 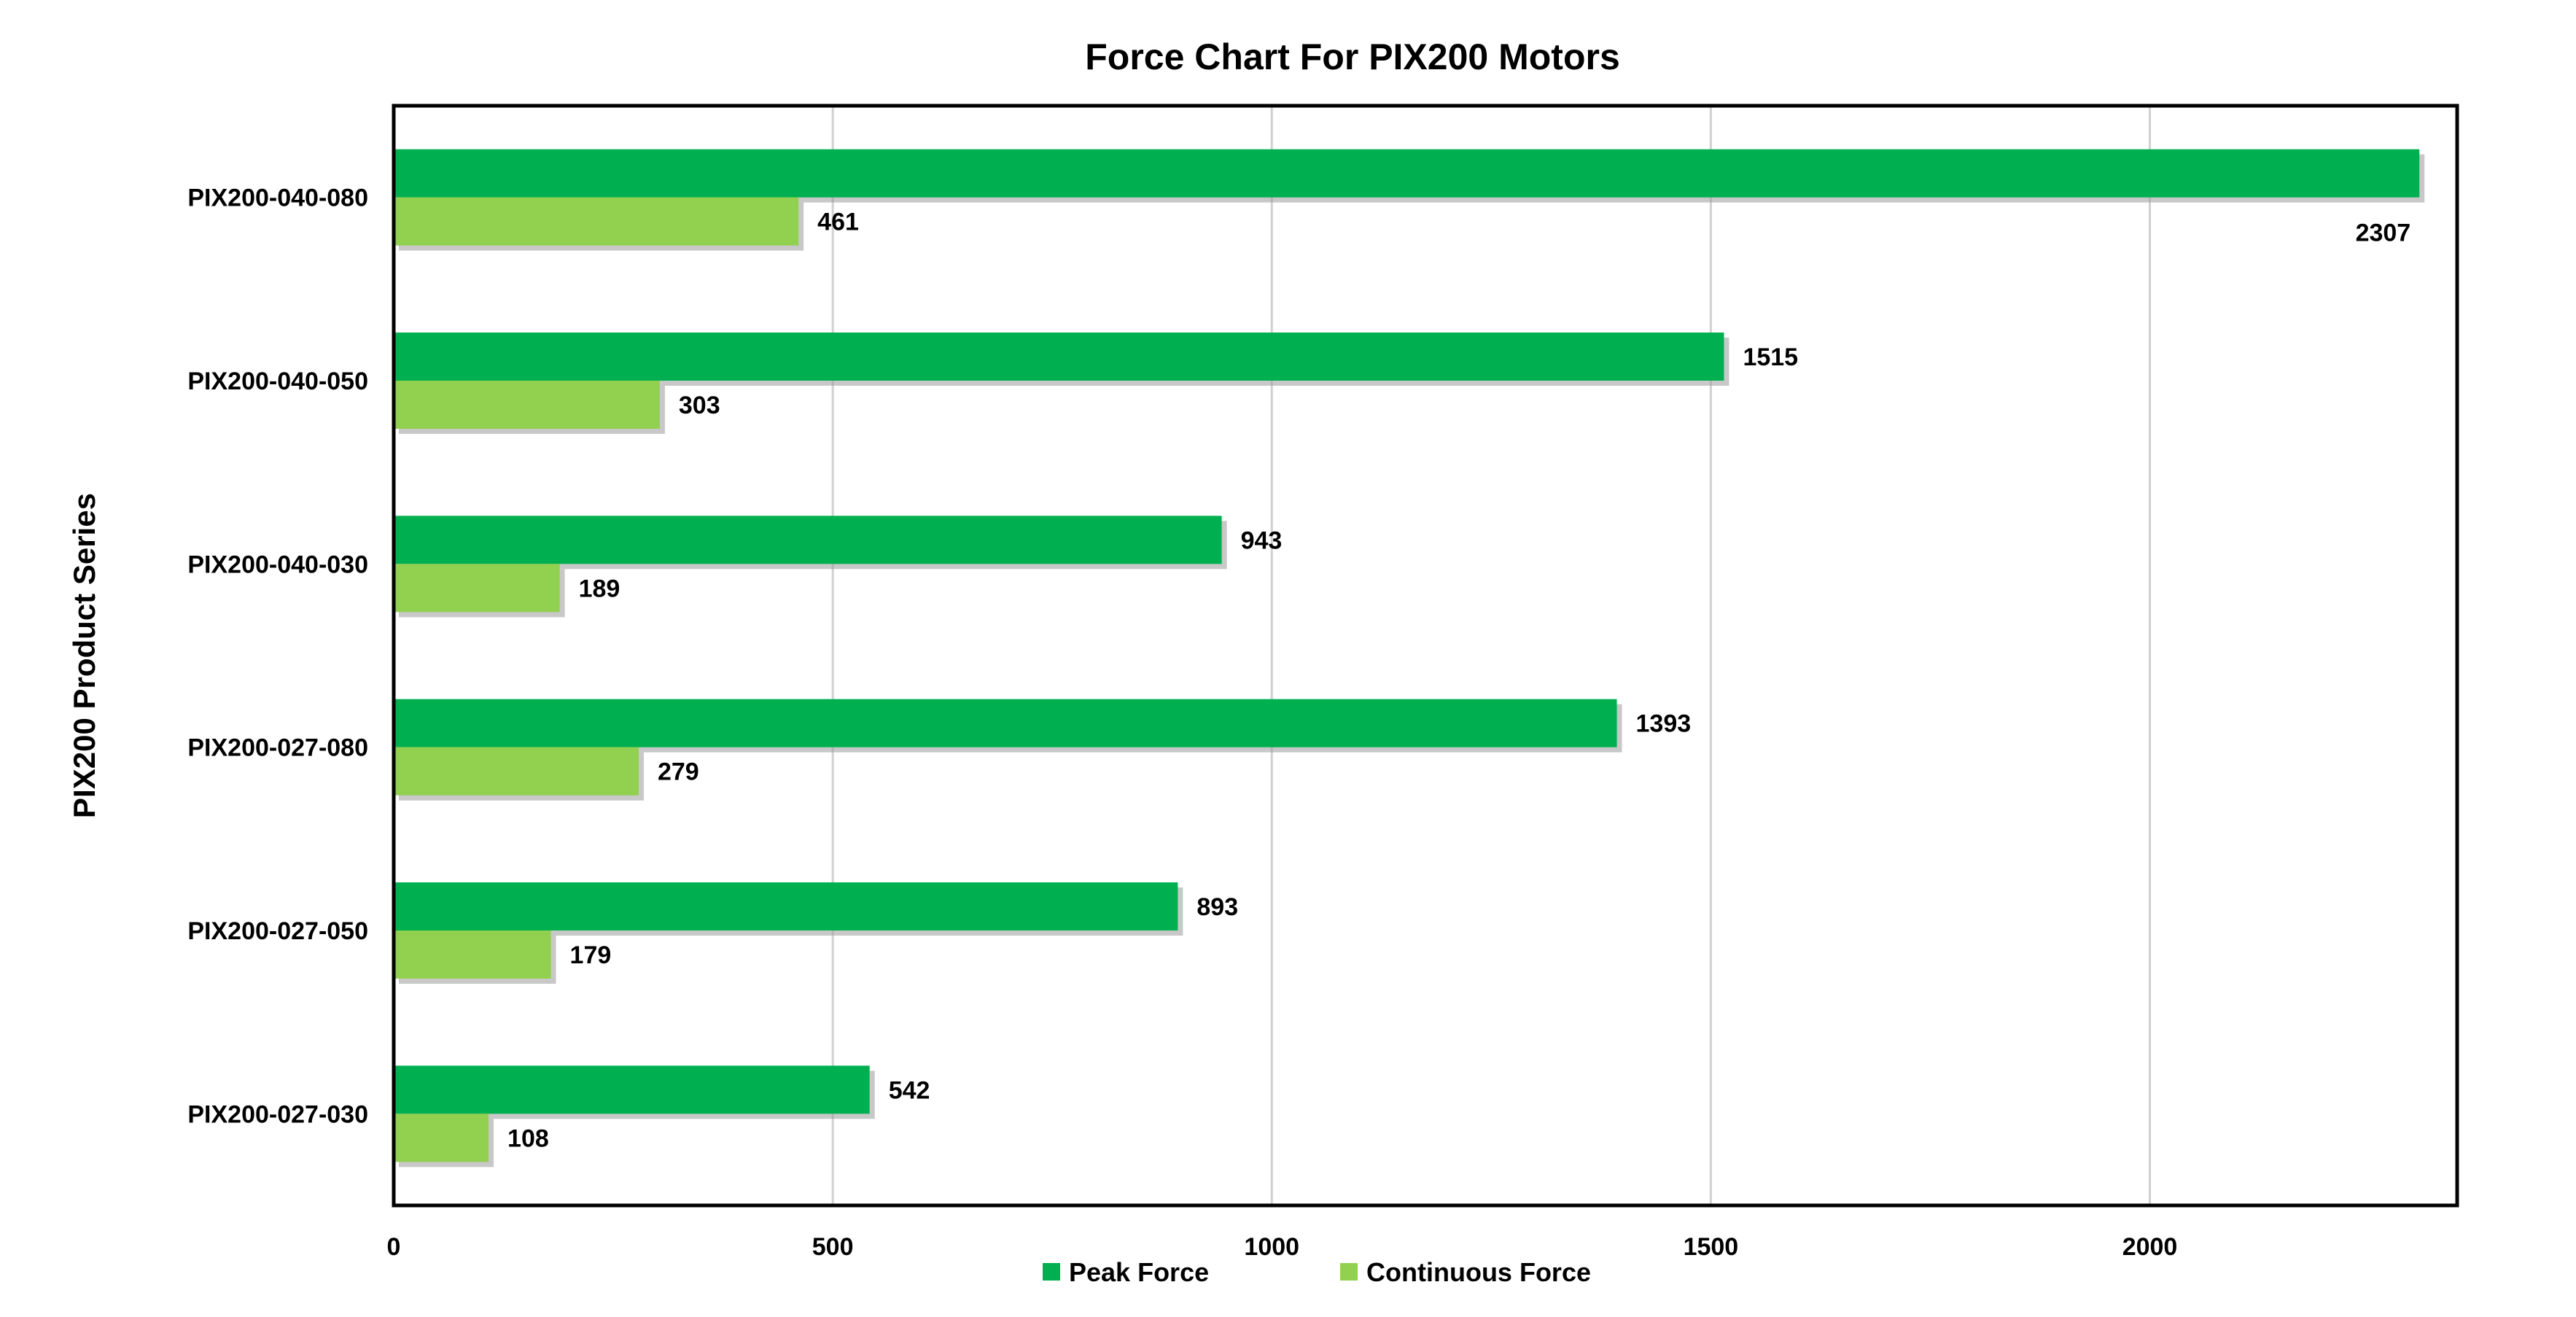 What do you see at coordinates (84, 655) in the screenshot?
I see `y-axis-label: PIX200 Product Series` at bounding box center [84, 655].